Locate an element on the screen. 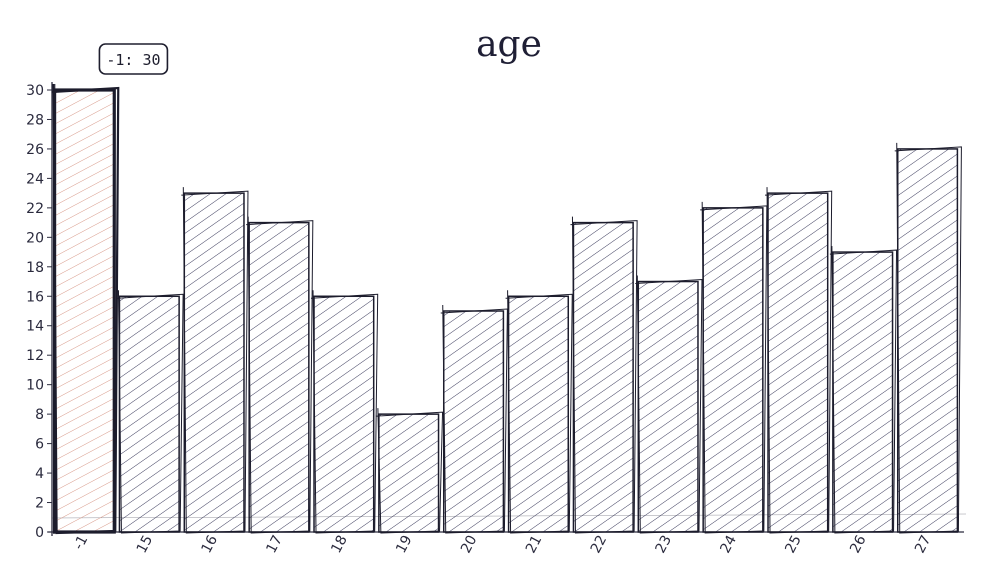  y-tick-label: 22 is located at coordinates (35, 209).